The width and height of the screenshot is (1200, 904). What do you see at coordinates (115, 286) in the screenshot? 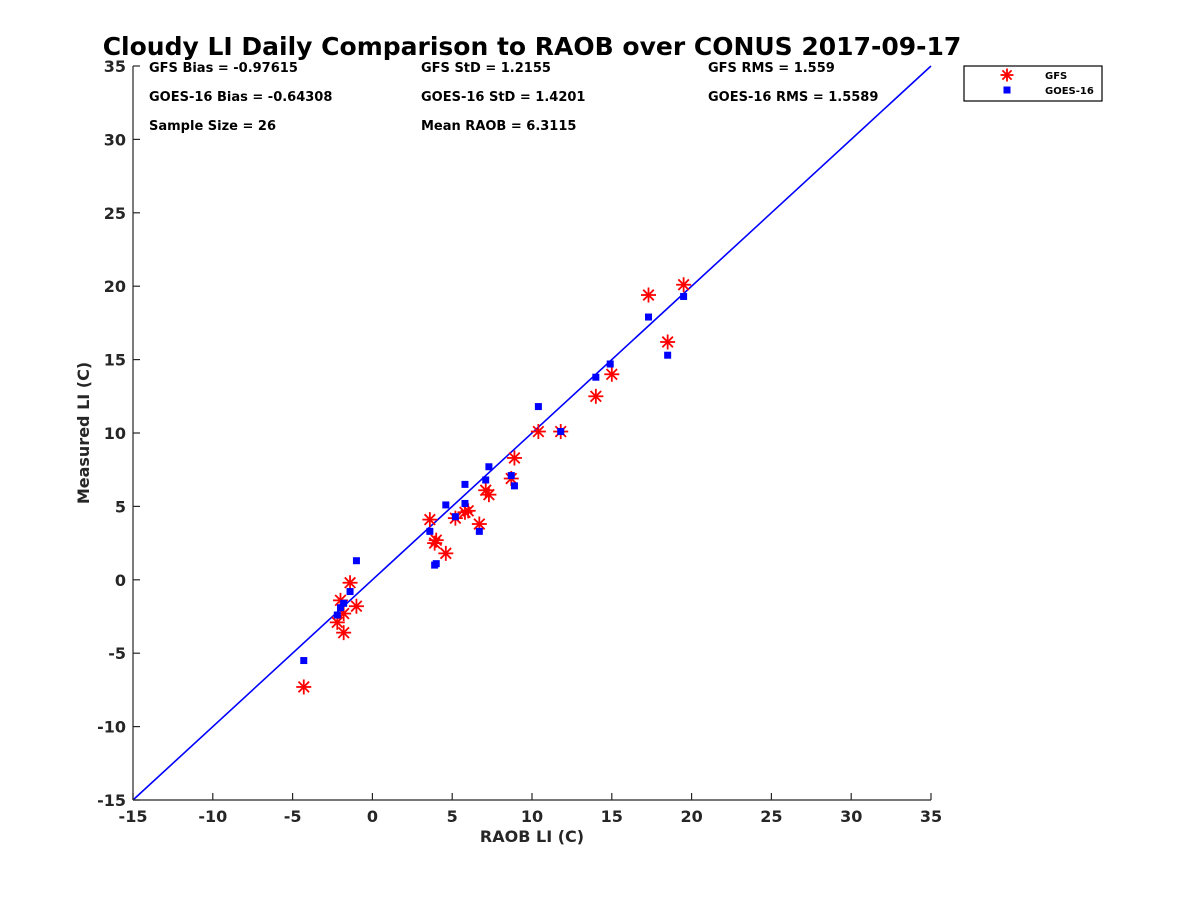
I see `y-tick-label: 20` at bounding box center [115, 286].